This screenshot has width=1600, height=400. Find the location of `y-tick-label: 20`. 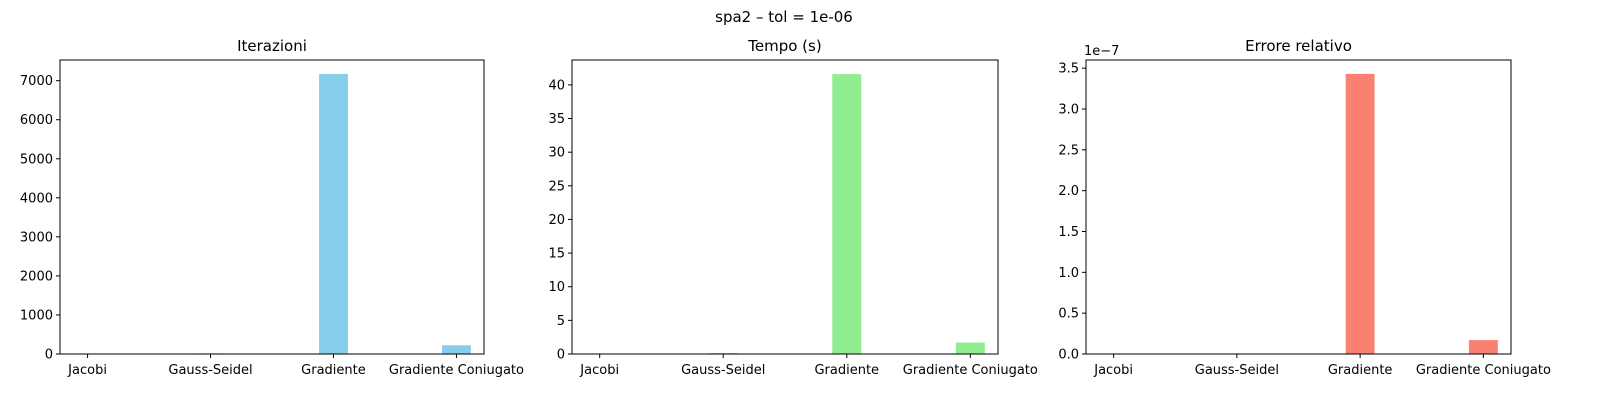

y-tick-label: 20 is located at coordinates (556, 220).